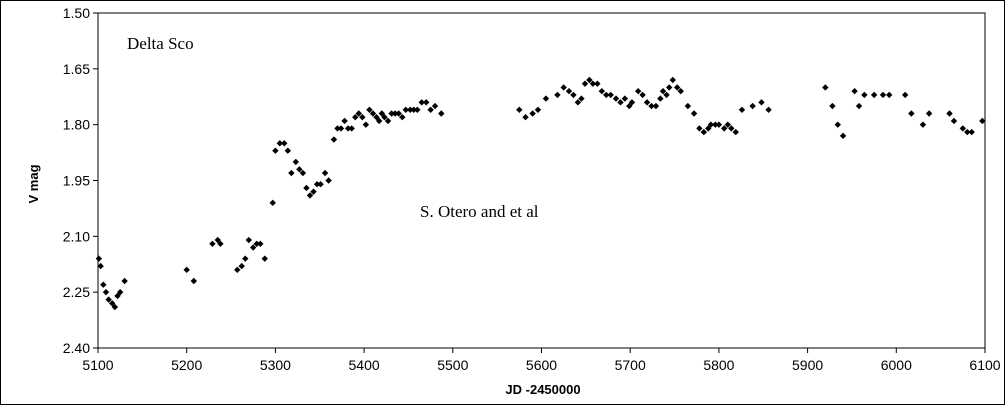 Image resolution: width=1005 pixels, height=410 pixels. I want to click on x-tick-label: 5700, so click(630, 365).